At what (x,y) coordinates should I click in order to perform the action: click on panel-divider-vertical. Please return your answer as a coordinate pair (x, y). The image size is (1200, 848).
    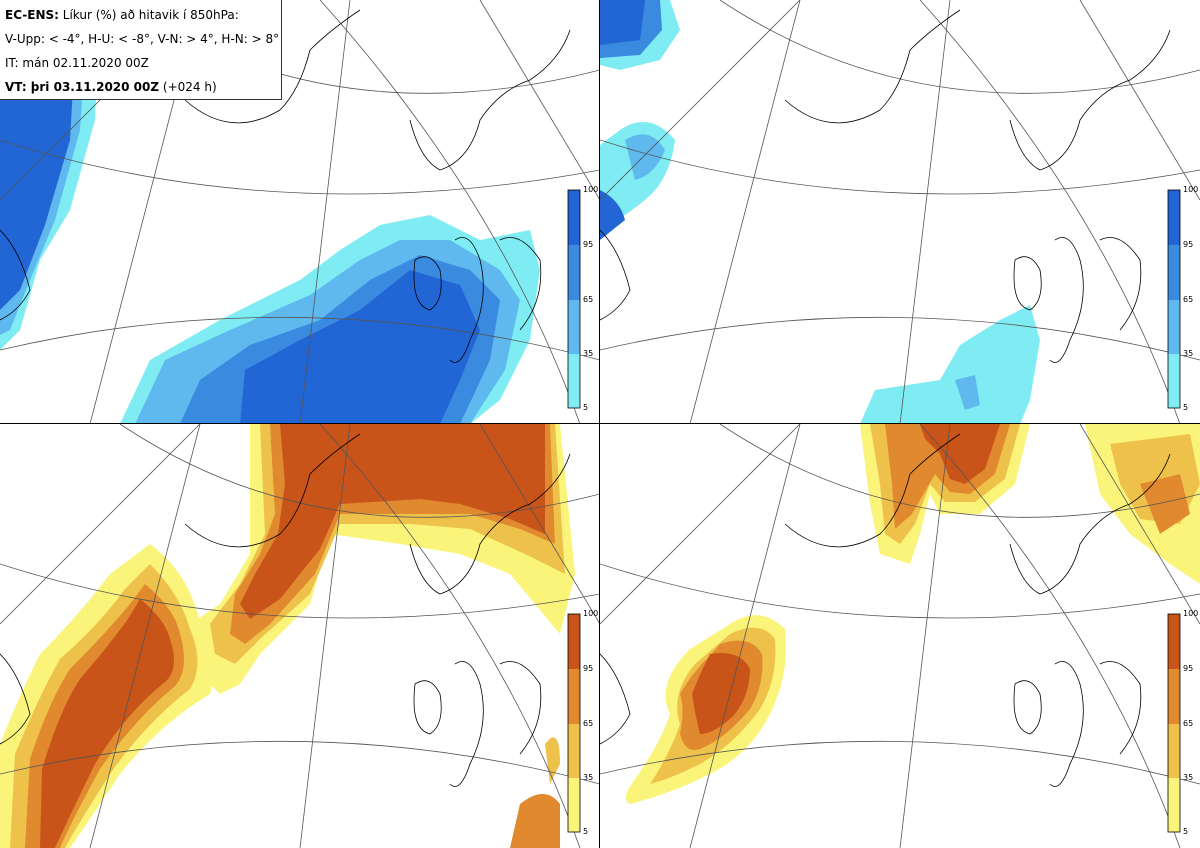
    Looking at the image, I should click on (599, 424).